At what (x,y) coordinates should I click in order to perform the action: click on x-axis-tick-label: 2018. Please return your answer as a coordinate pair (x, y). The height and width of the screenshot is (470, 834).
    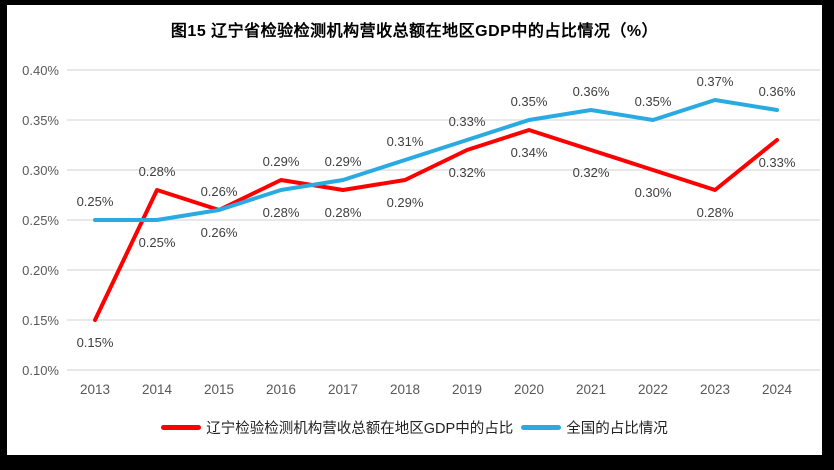
    Looking at the image, I should click on (405, 389).